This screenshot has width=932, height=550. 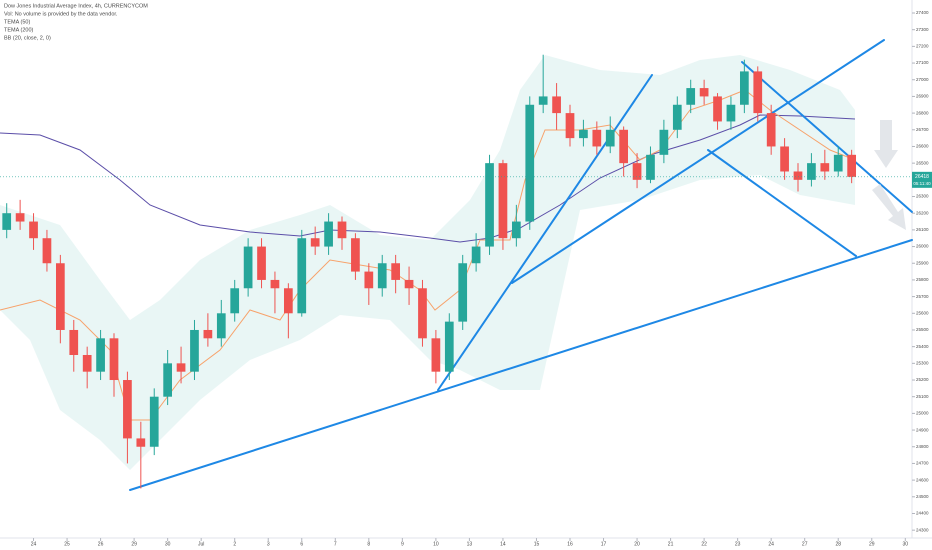 I want to click on y-tick-label: 25000, so click(x=922, y=413).